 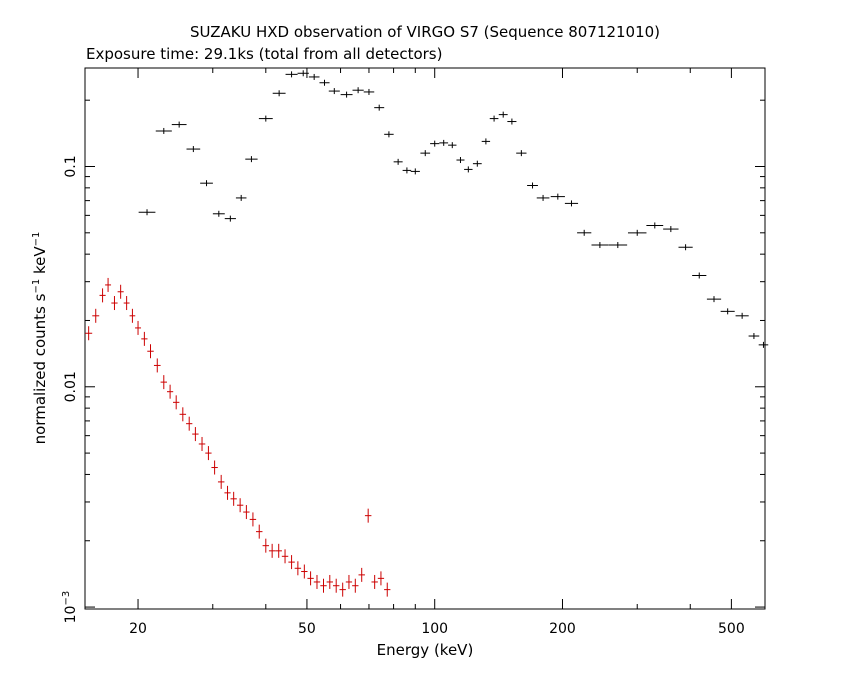 I want to click on y-tick-label: 0.1, so click(x=71, y=166).